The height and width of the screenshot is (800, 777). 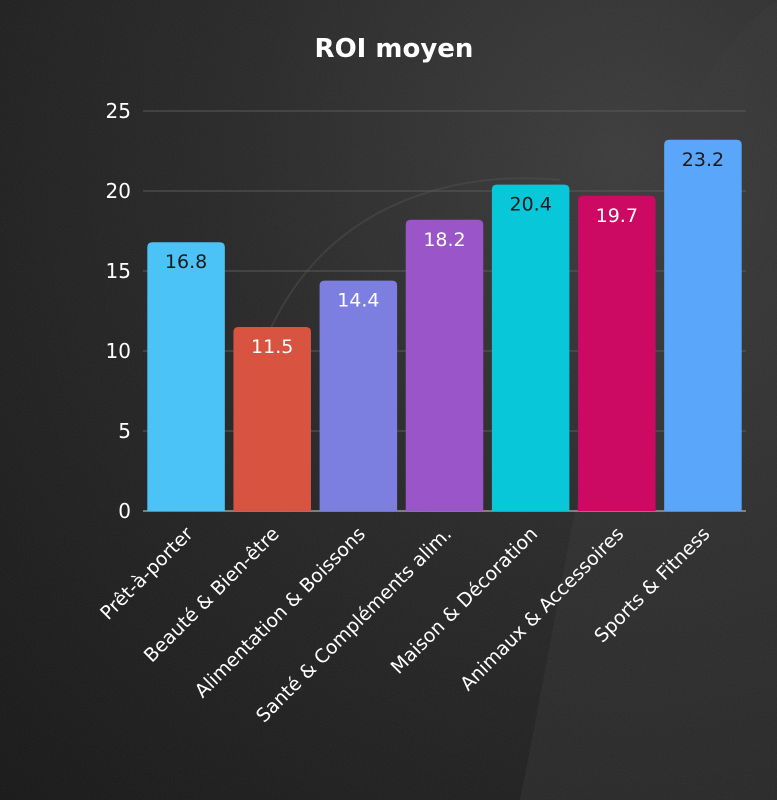 I want to click on bar-value-label: 14.4, so click(x=358, y=301).